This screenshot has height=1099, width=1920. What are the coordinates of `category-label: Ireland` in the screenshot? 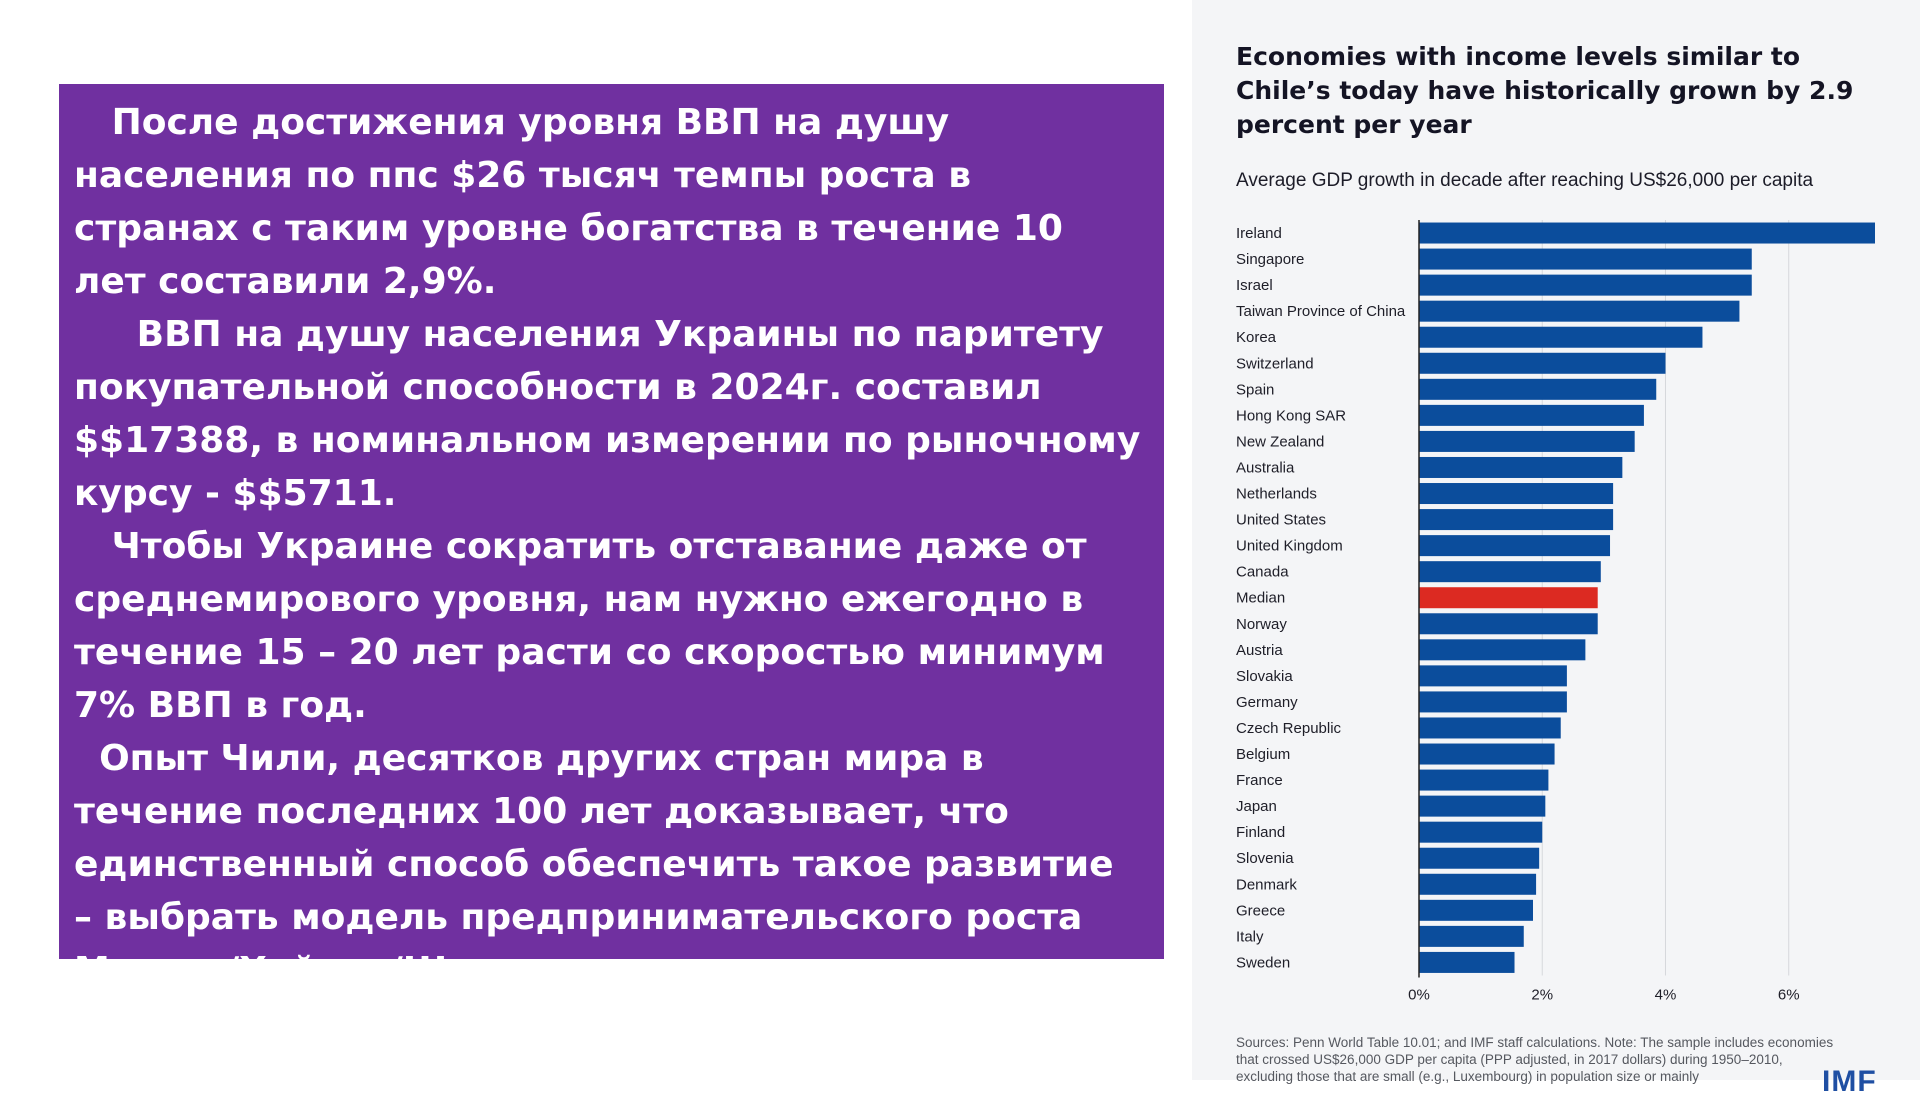 It's located at (1259, 233).